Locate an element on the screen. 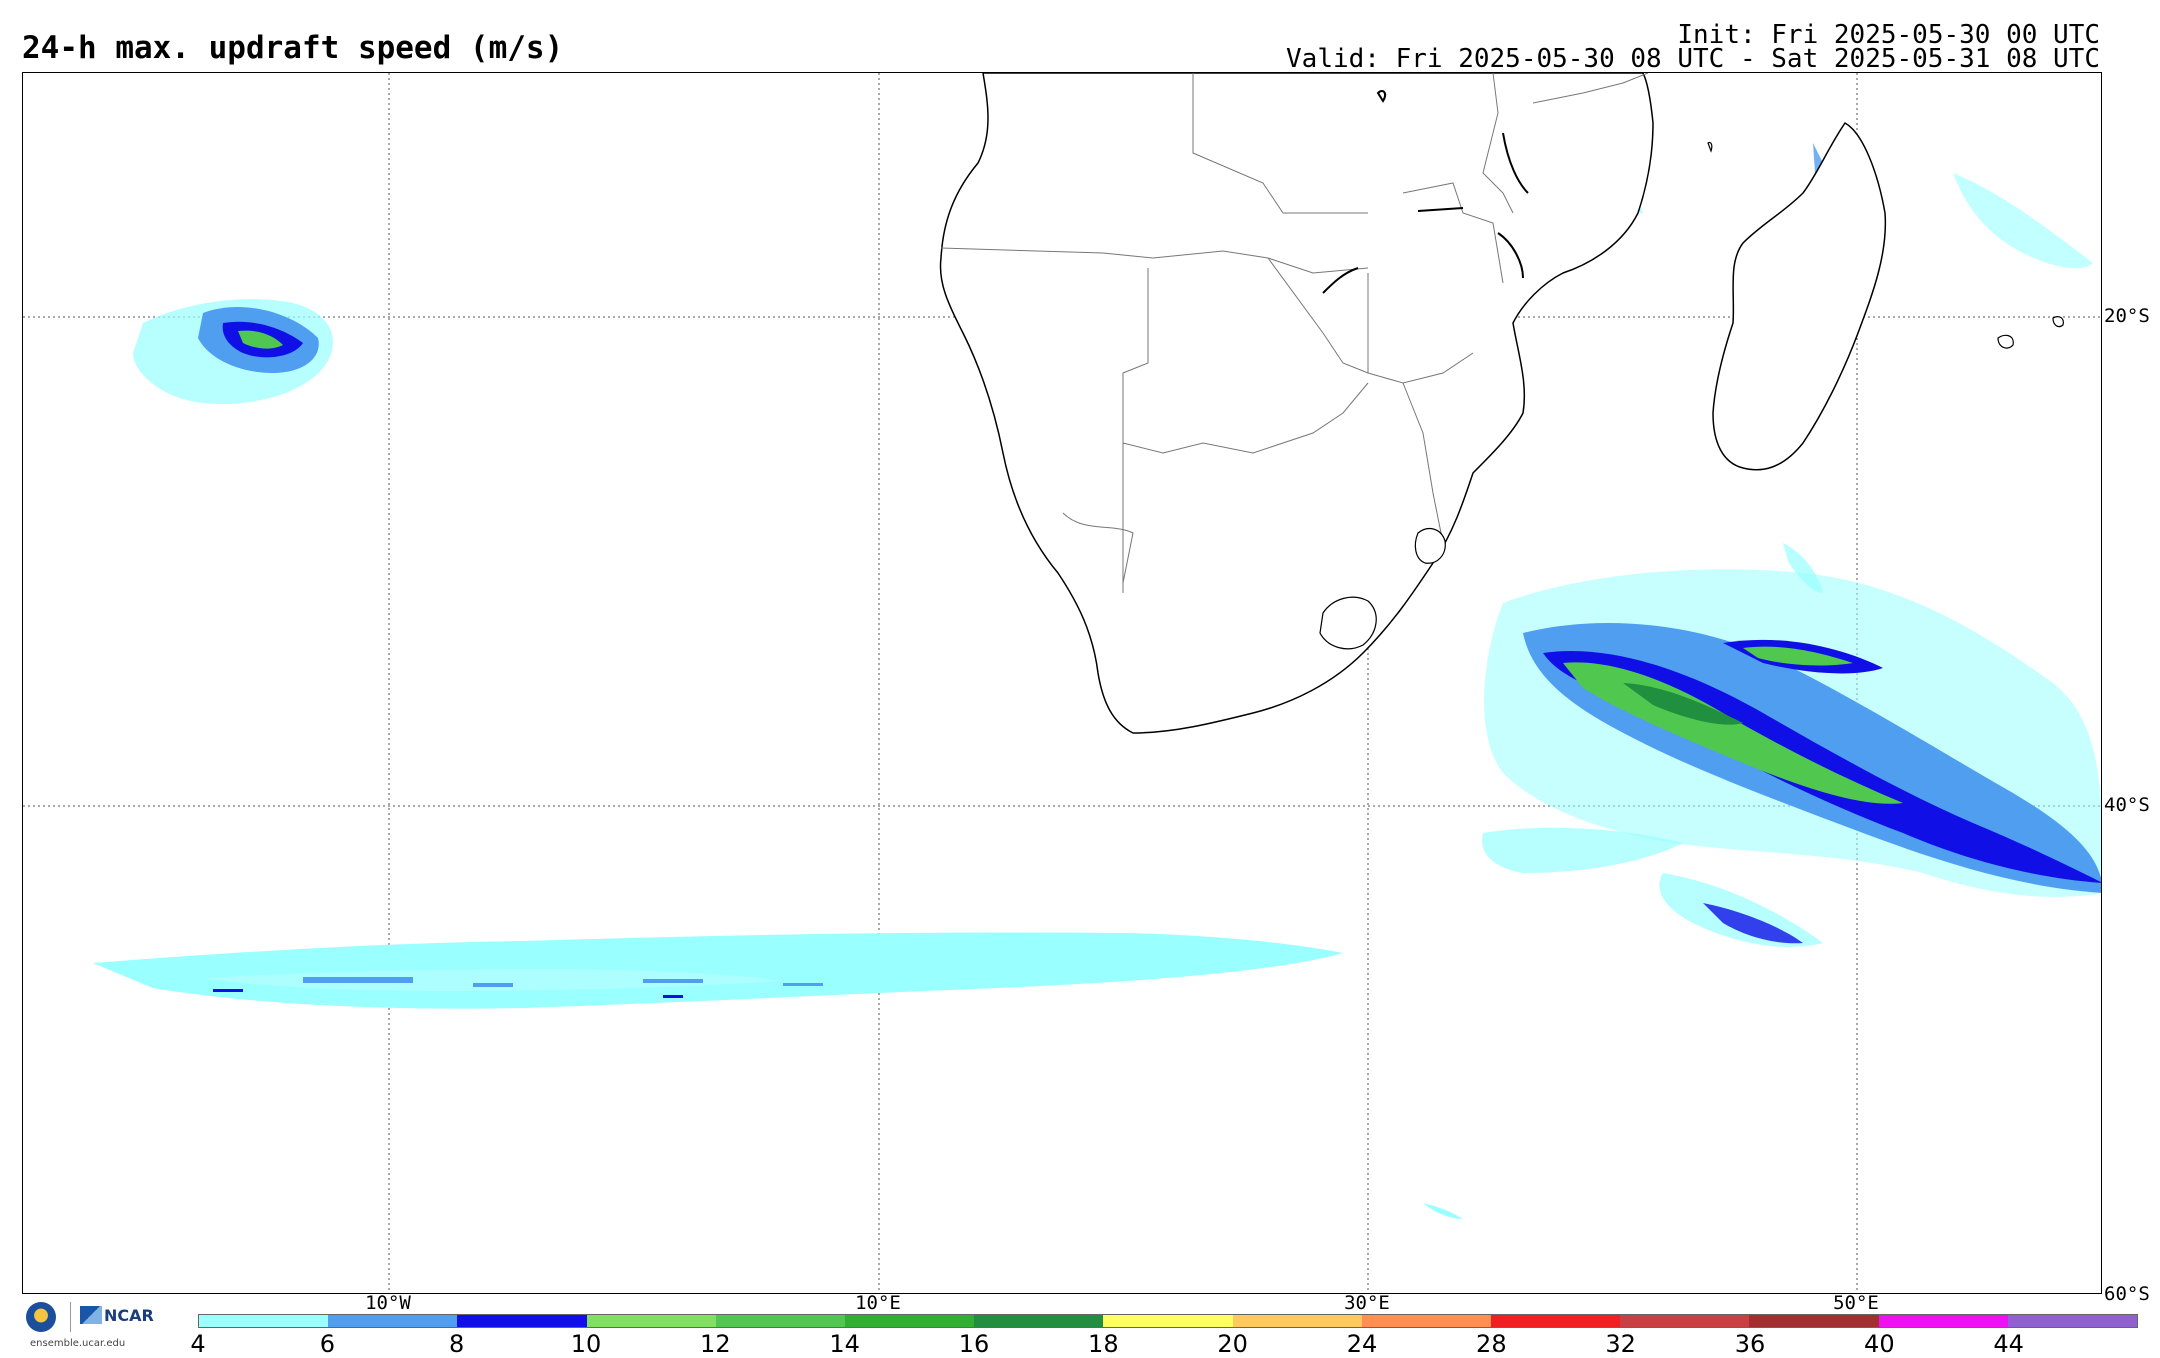  colorbar-tick-label: 14 is located at coordinates (844, 1344).